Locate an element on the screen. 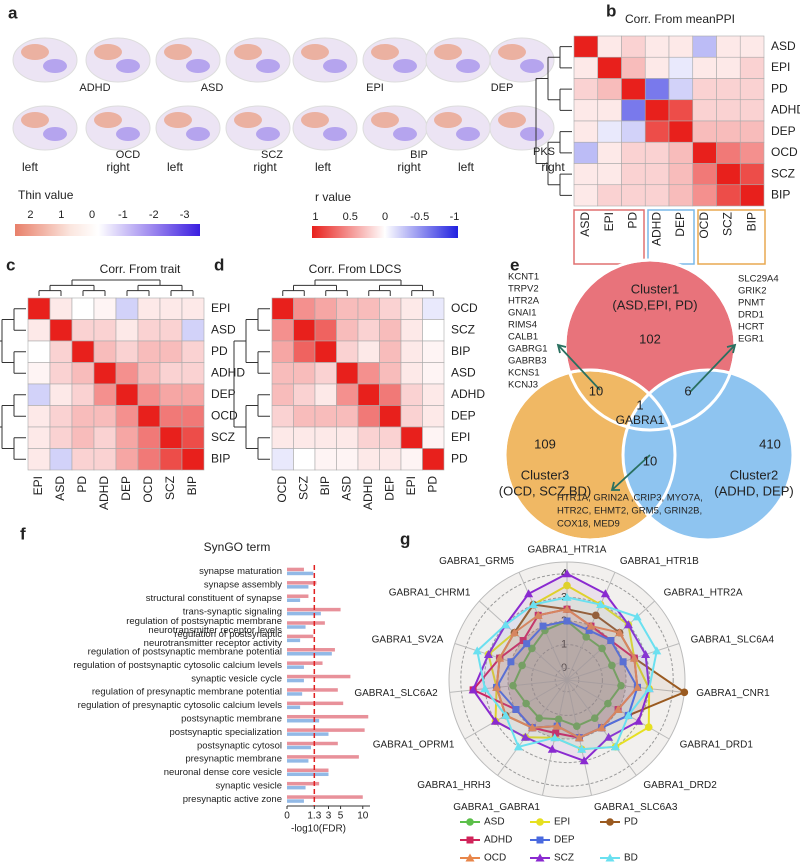 The image size is (800, 864). chart-title: Corr. From trait is located at coordinates (140, 269).